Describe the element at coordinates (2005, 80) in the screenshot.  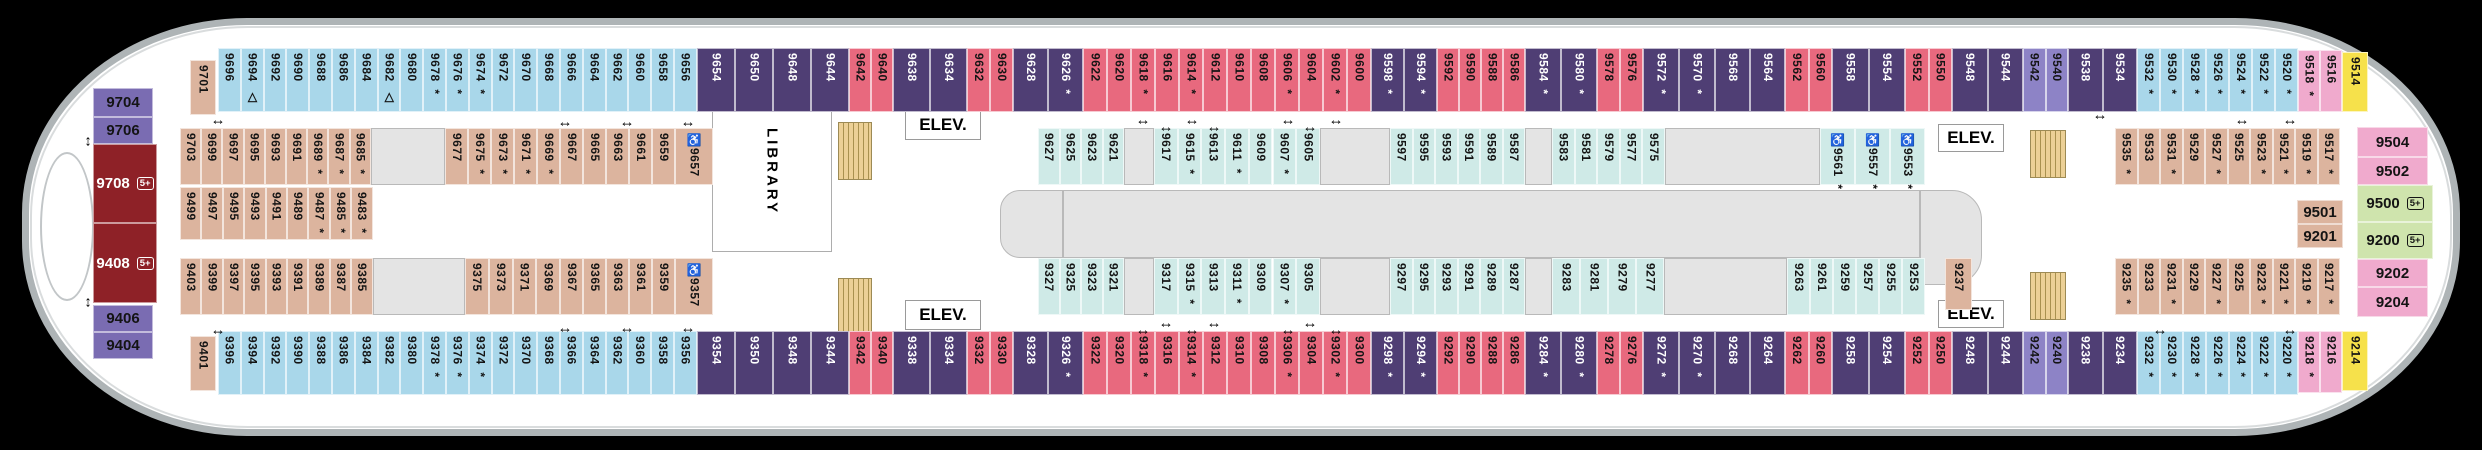
I see `cabin-9544: 9544` at that location.